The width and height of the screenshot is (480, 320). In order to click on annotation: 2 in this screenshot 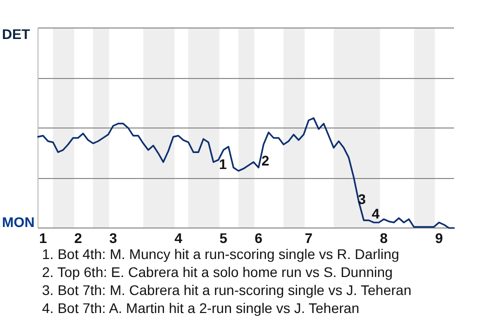, I will do `click(266, 160)`.